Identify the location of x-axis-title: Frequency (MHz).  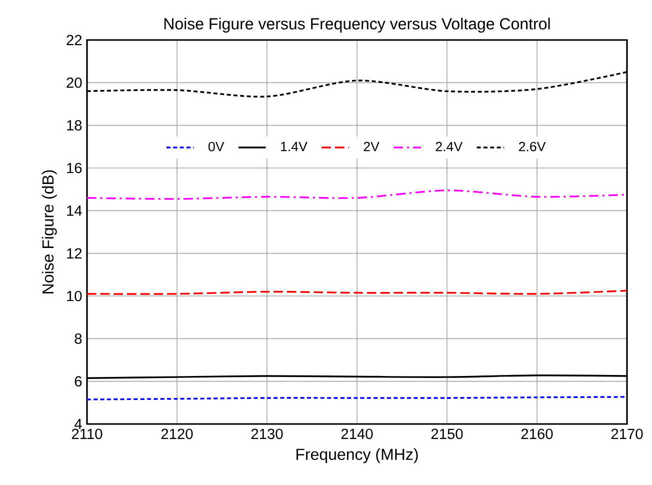
(357, 456).